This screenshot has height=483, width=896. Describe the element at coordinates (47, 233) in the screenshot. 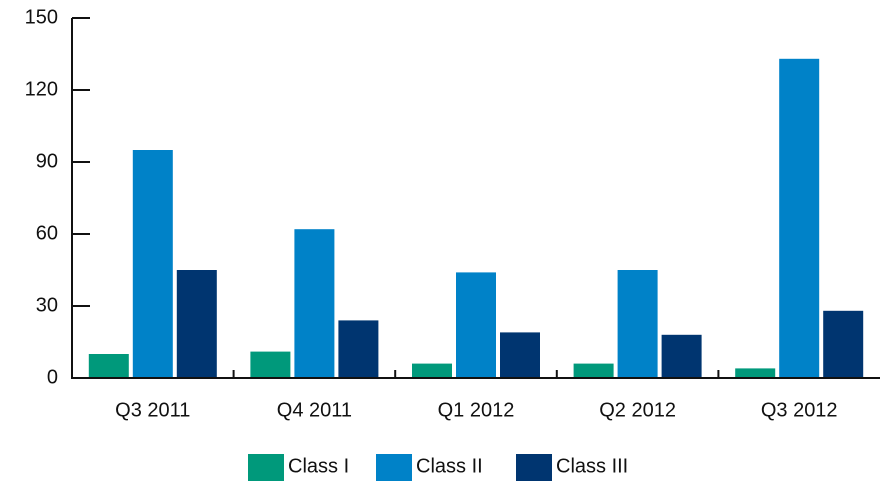

I see `y-tick-label: 60` at that location.